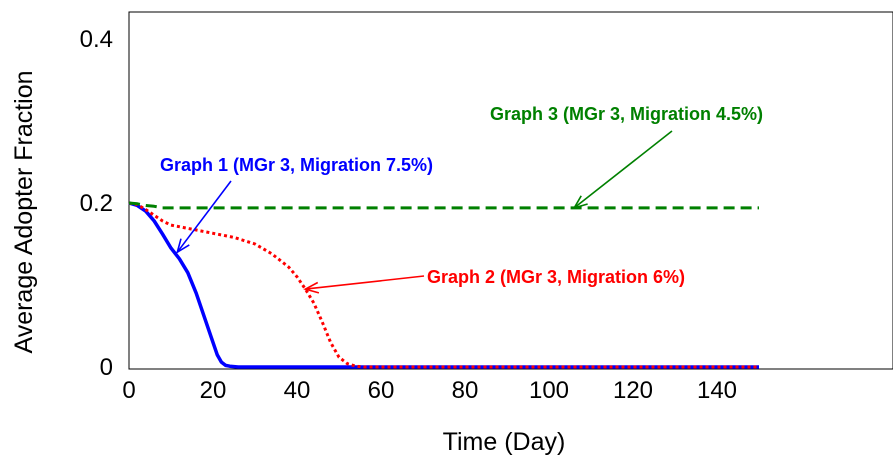  I want to click on x-tick-label: 0, so click(128, 390).